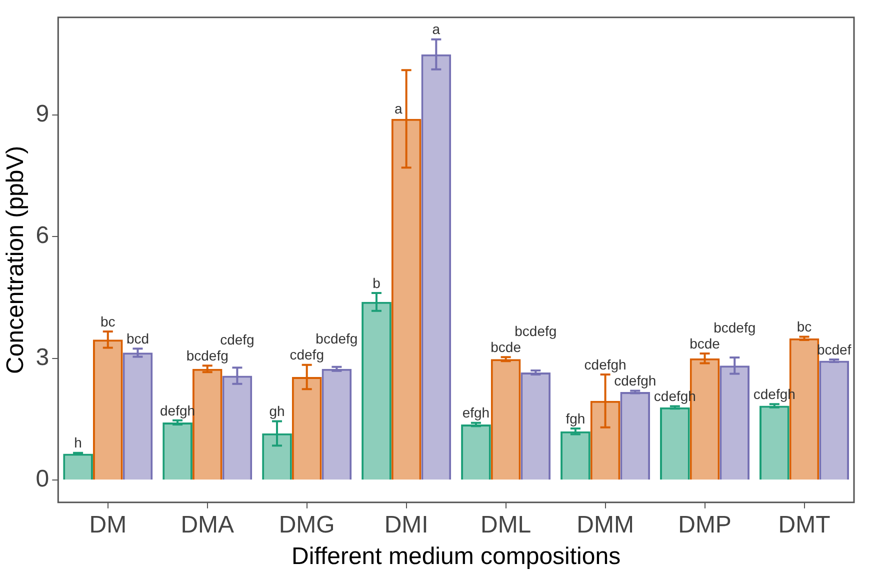 The height and width of the screenshot is (572, 884). What do you see at coordinates (506, 524) in the screenshot?
I see `x-tick-label: DML` at bounding box center [506, 524].